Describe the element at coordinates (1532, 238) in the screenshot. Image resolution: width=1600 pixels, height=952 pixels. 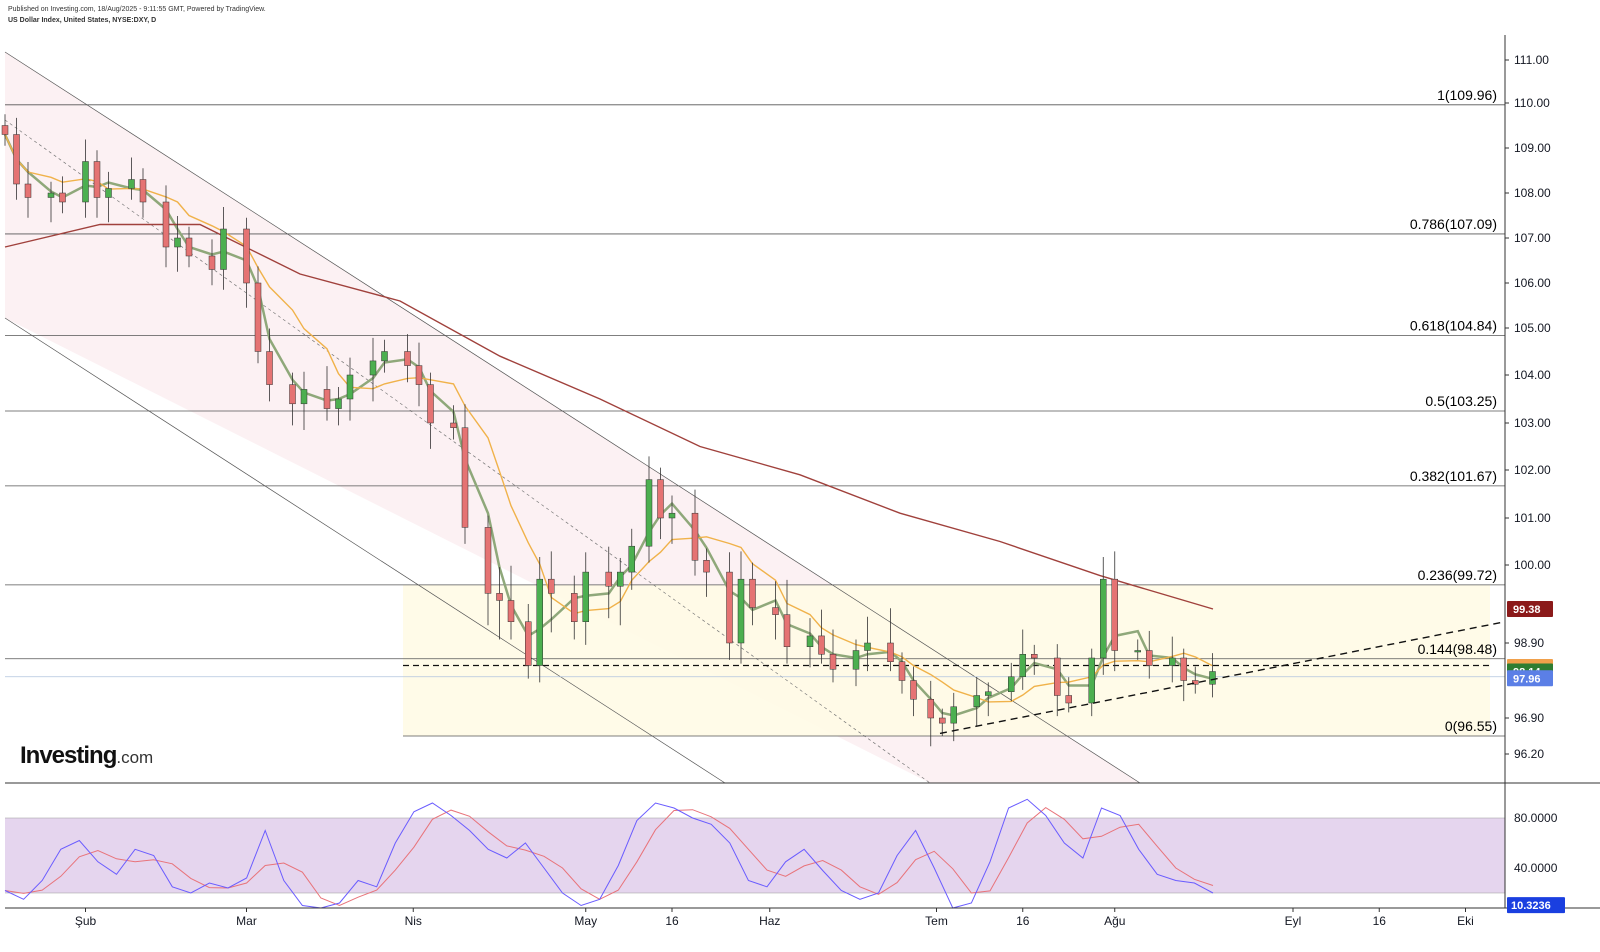
I see `price-tick-label: 107.00` at that location.